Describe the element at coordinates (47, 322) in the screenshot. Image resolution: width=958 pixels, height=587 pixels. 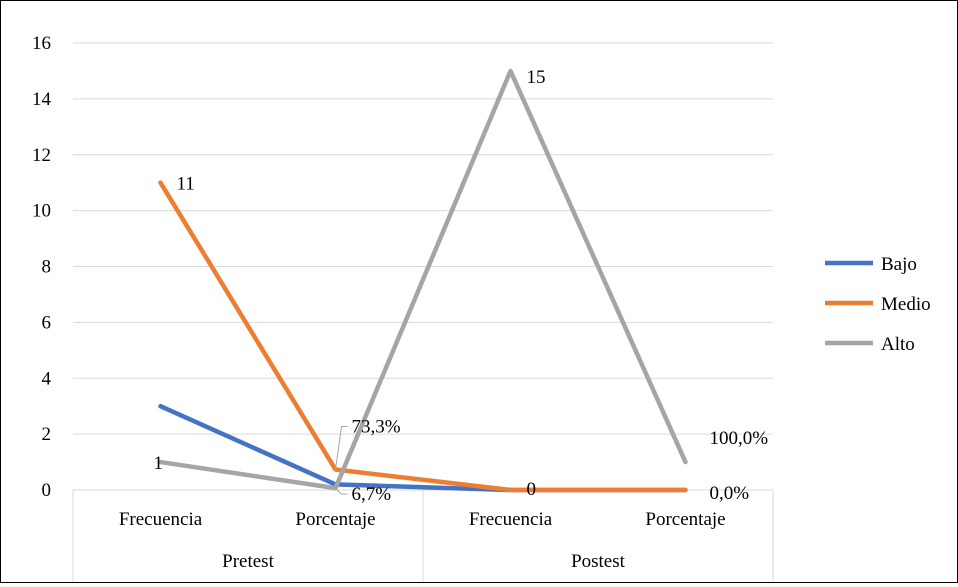
I see `y-tick-label: 6` at that location.